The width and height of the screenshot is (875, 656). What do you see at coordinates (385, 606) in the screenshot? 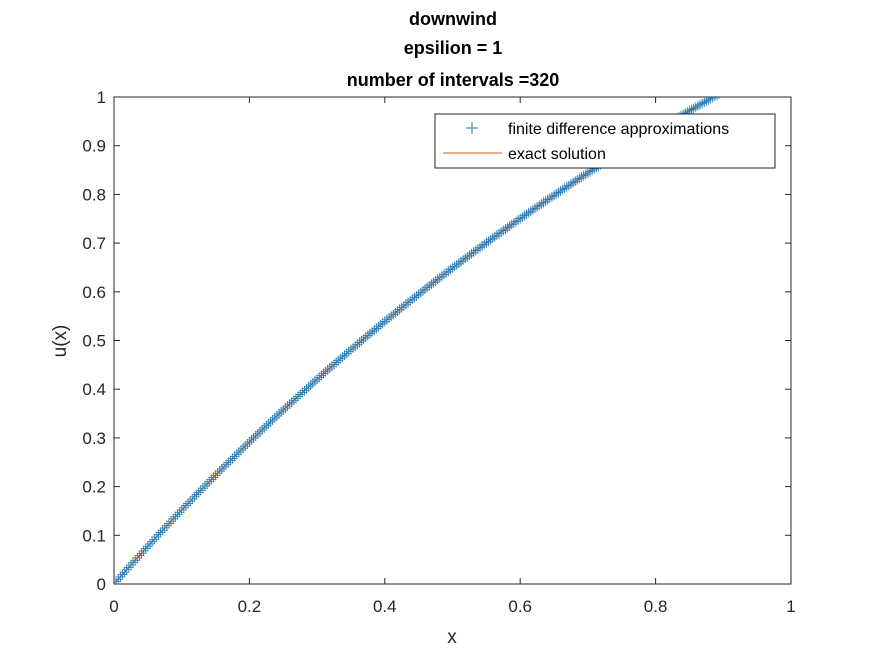
I see `x-tick-label: 0.4` at bounding box center [385, 606].